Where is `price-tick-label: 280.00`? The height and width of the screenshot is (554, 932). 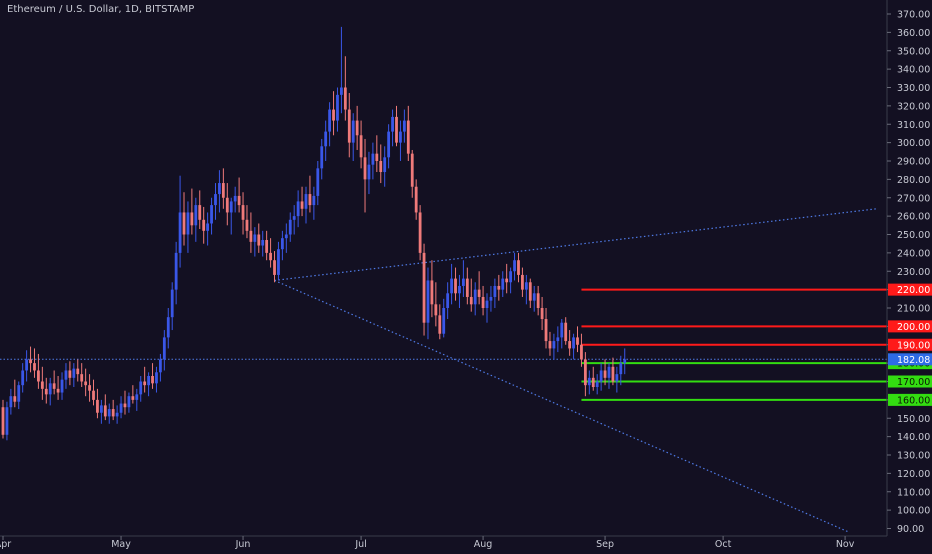
price-tick-label: 280.00 is located at coordinates (913, 180).